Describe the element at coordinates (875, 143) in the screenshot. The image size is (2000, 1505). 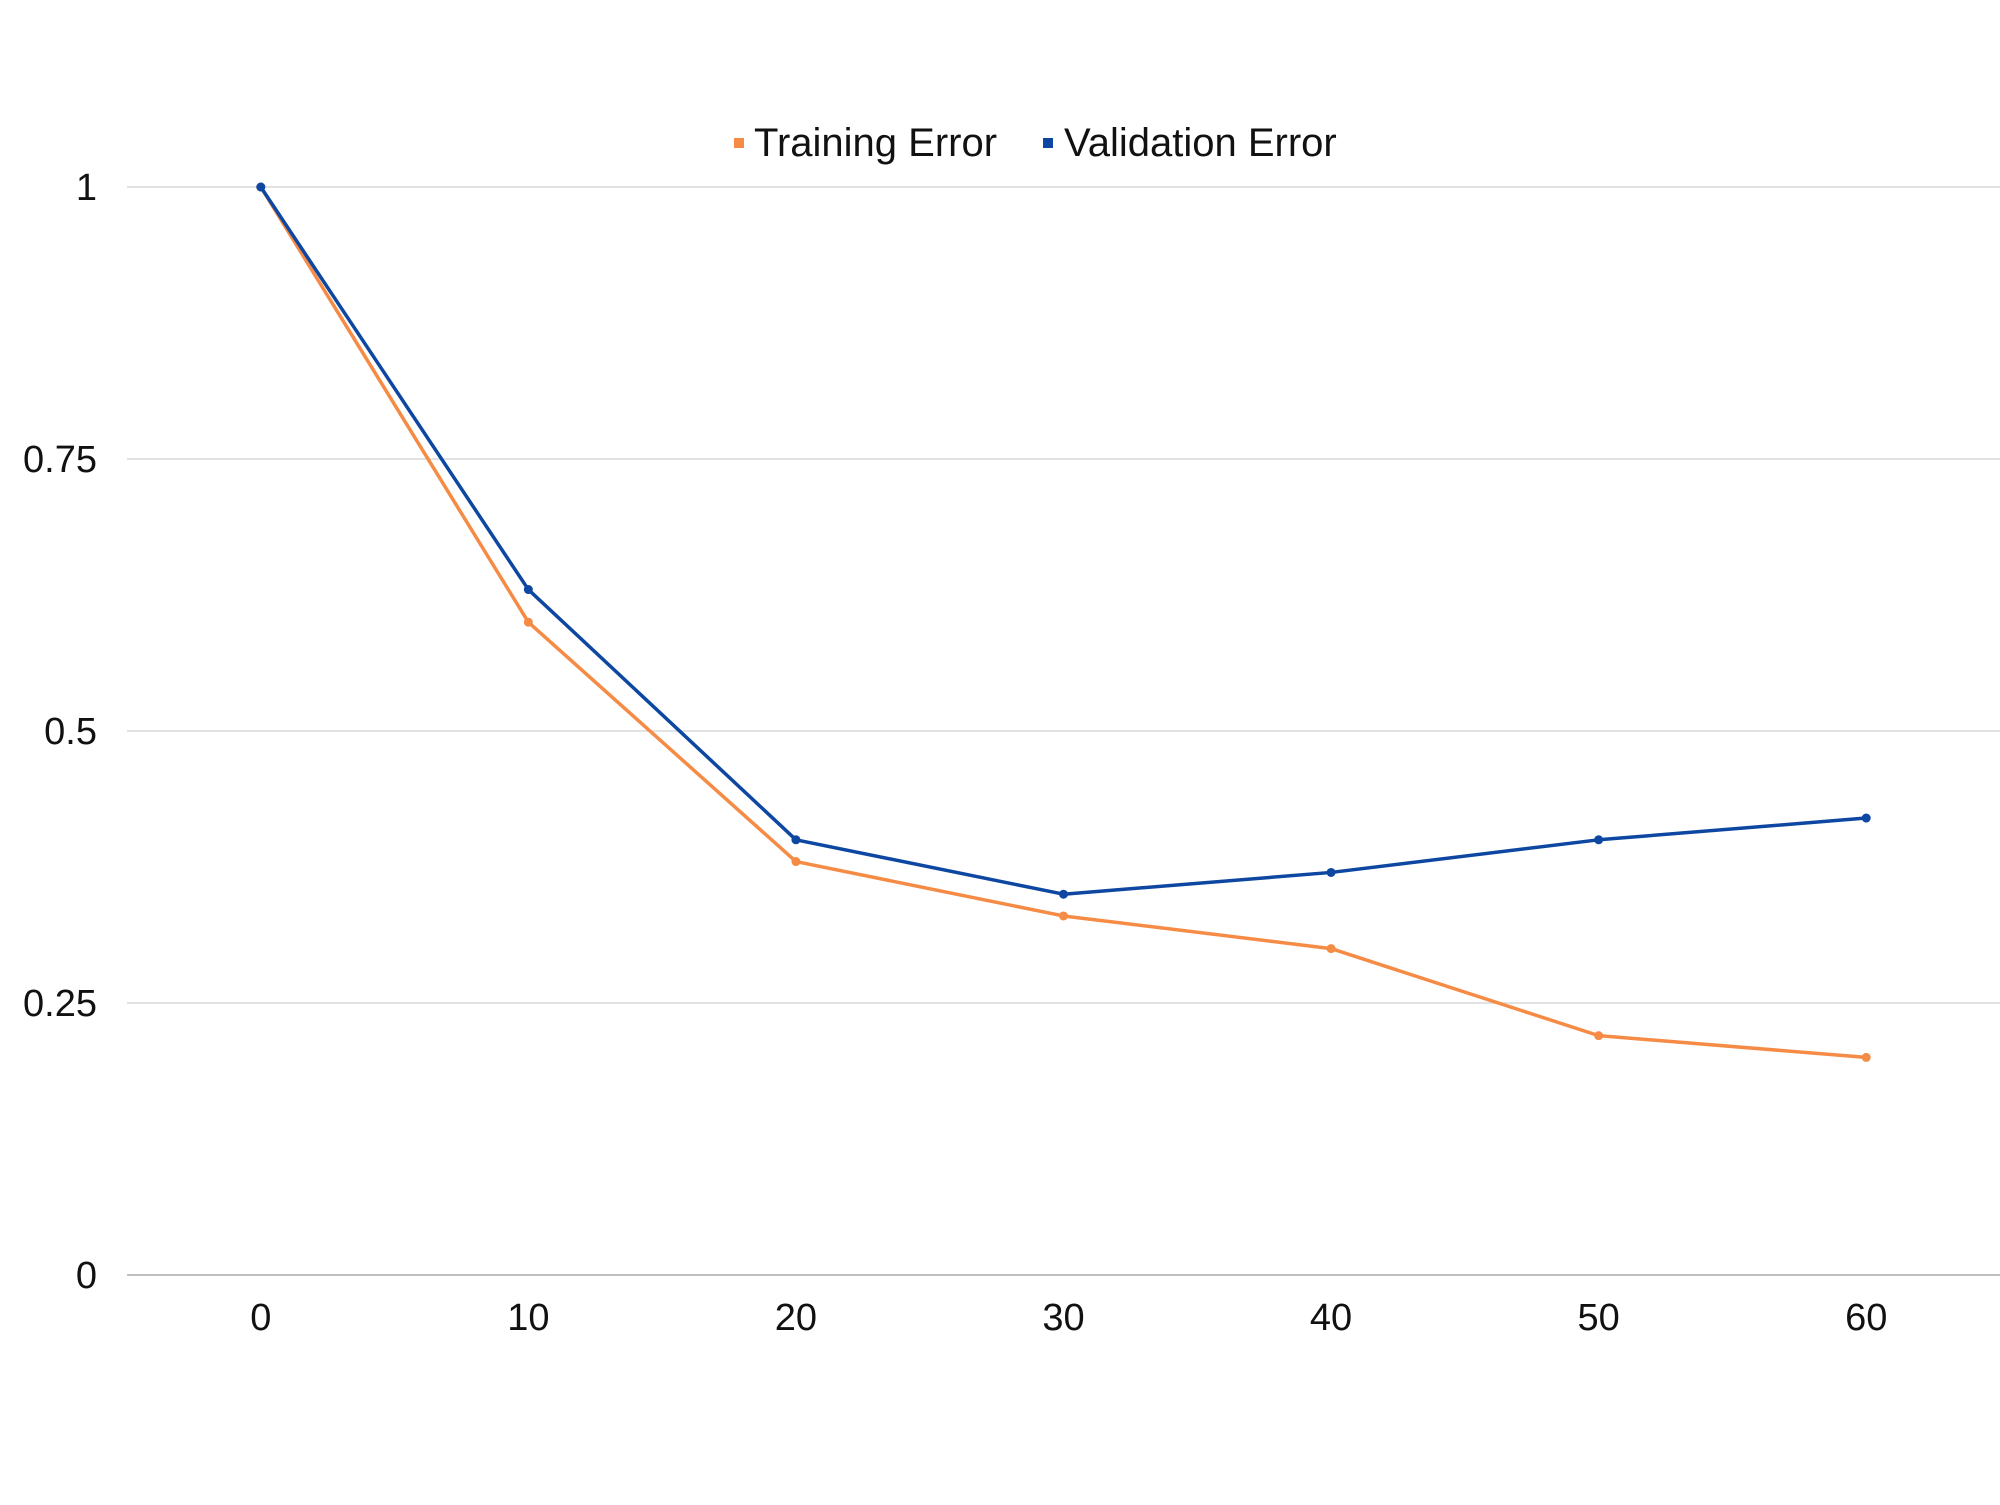
I see `legend-label: Training Error` at that location.